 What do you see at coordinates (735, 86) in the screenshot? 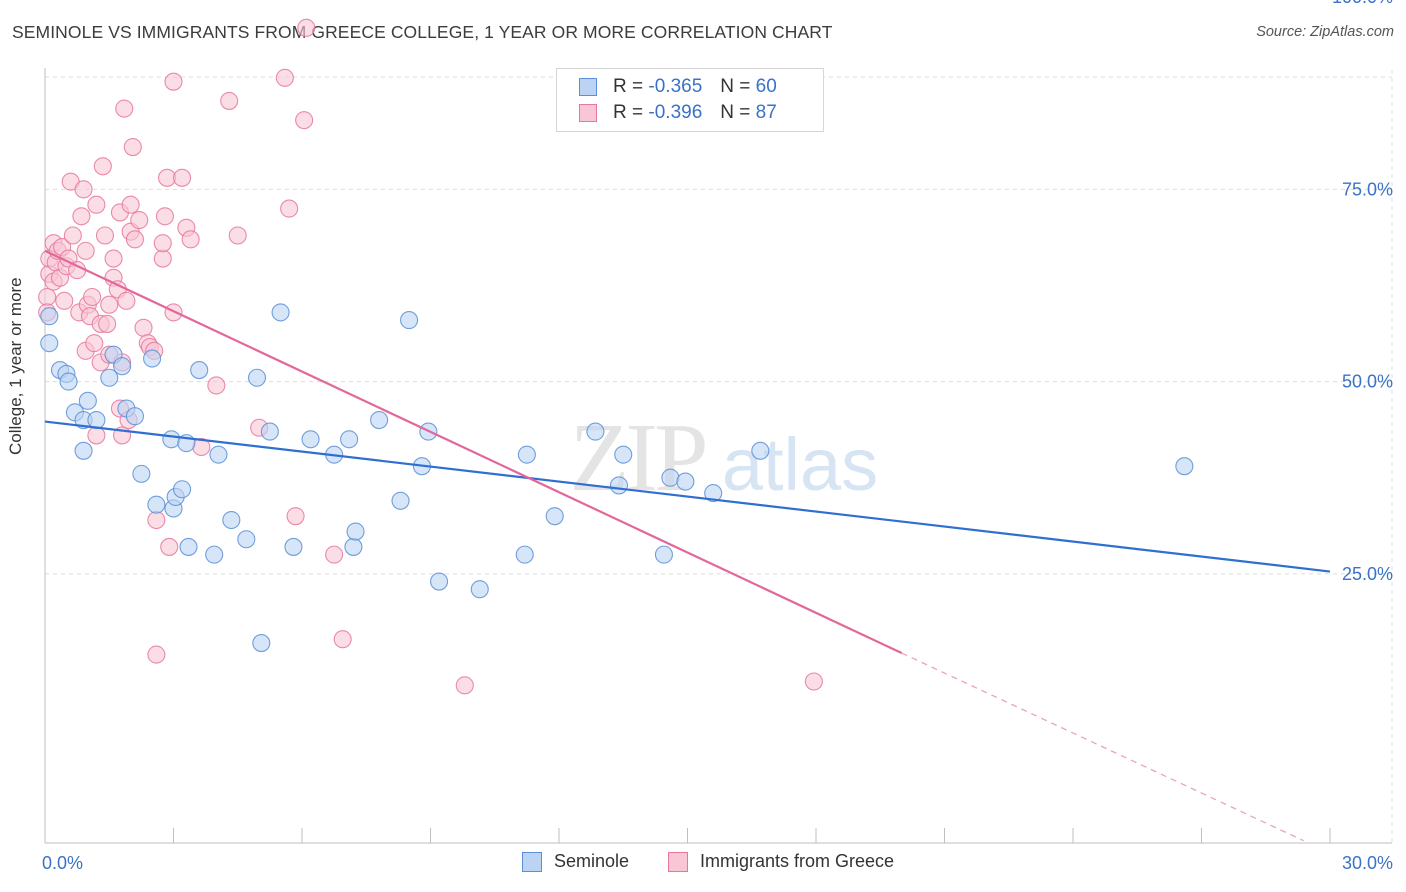
I see `n-label: N =` at bounding box center [735, 86].